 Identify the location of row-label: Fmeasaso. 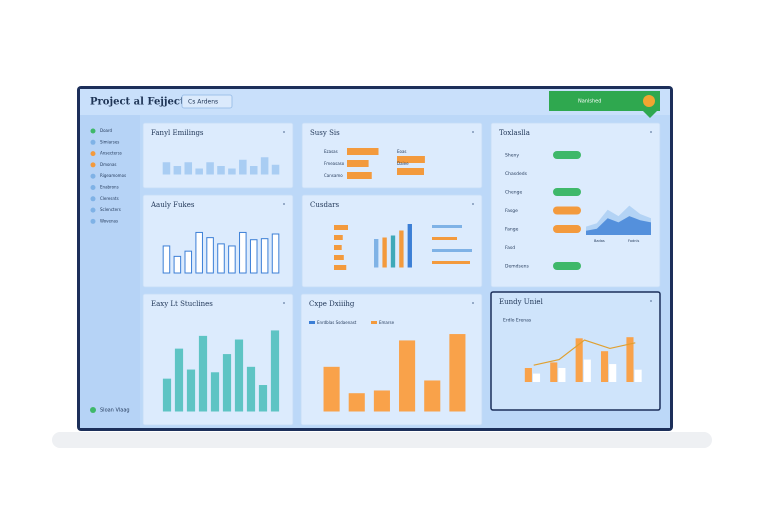
(334, 163).